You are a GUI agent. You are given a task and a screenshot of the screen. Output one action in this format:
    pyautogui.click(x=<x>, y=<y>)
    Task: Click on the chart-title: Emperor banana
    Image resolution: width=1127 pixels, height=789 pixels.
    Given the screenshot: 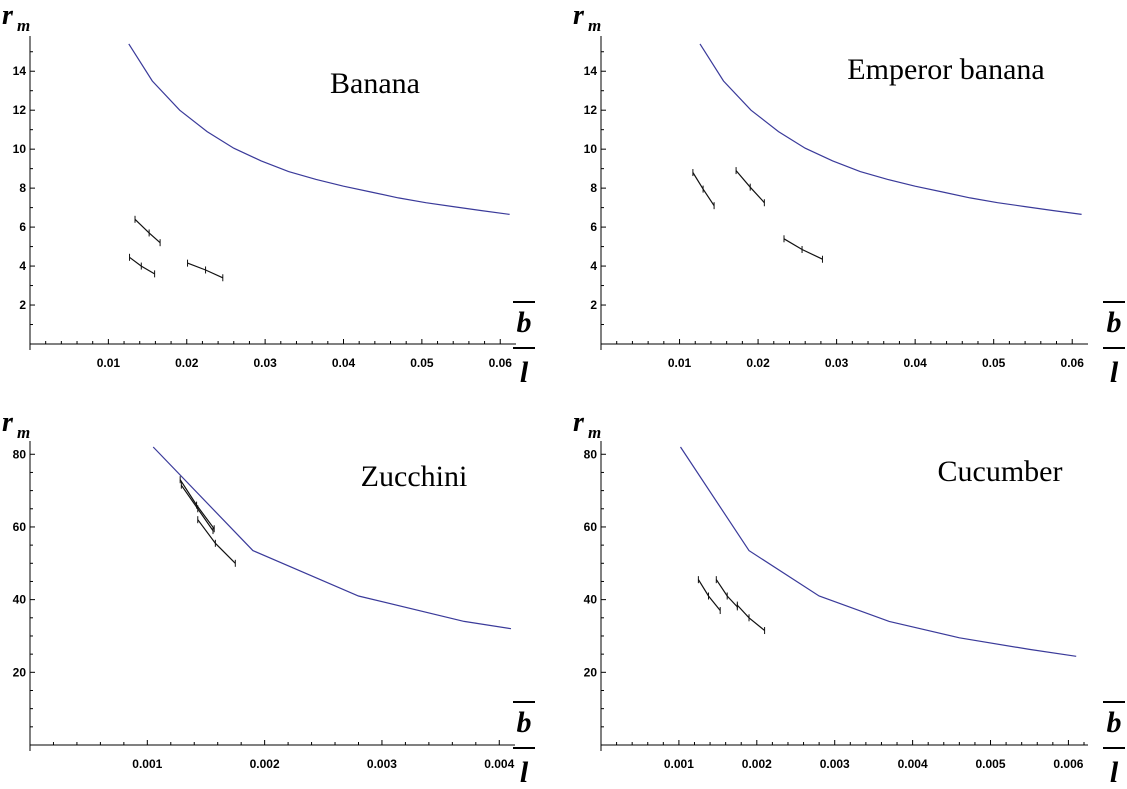 What is the action you would take?
    pyautogui.click(x=945, y=69)
    